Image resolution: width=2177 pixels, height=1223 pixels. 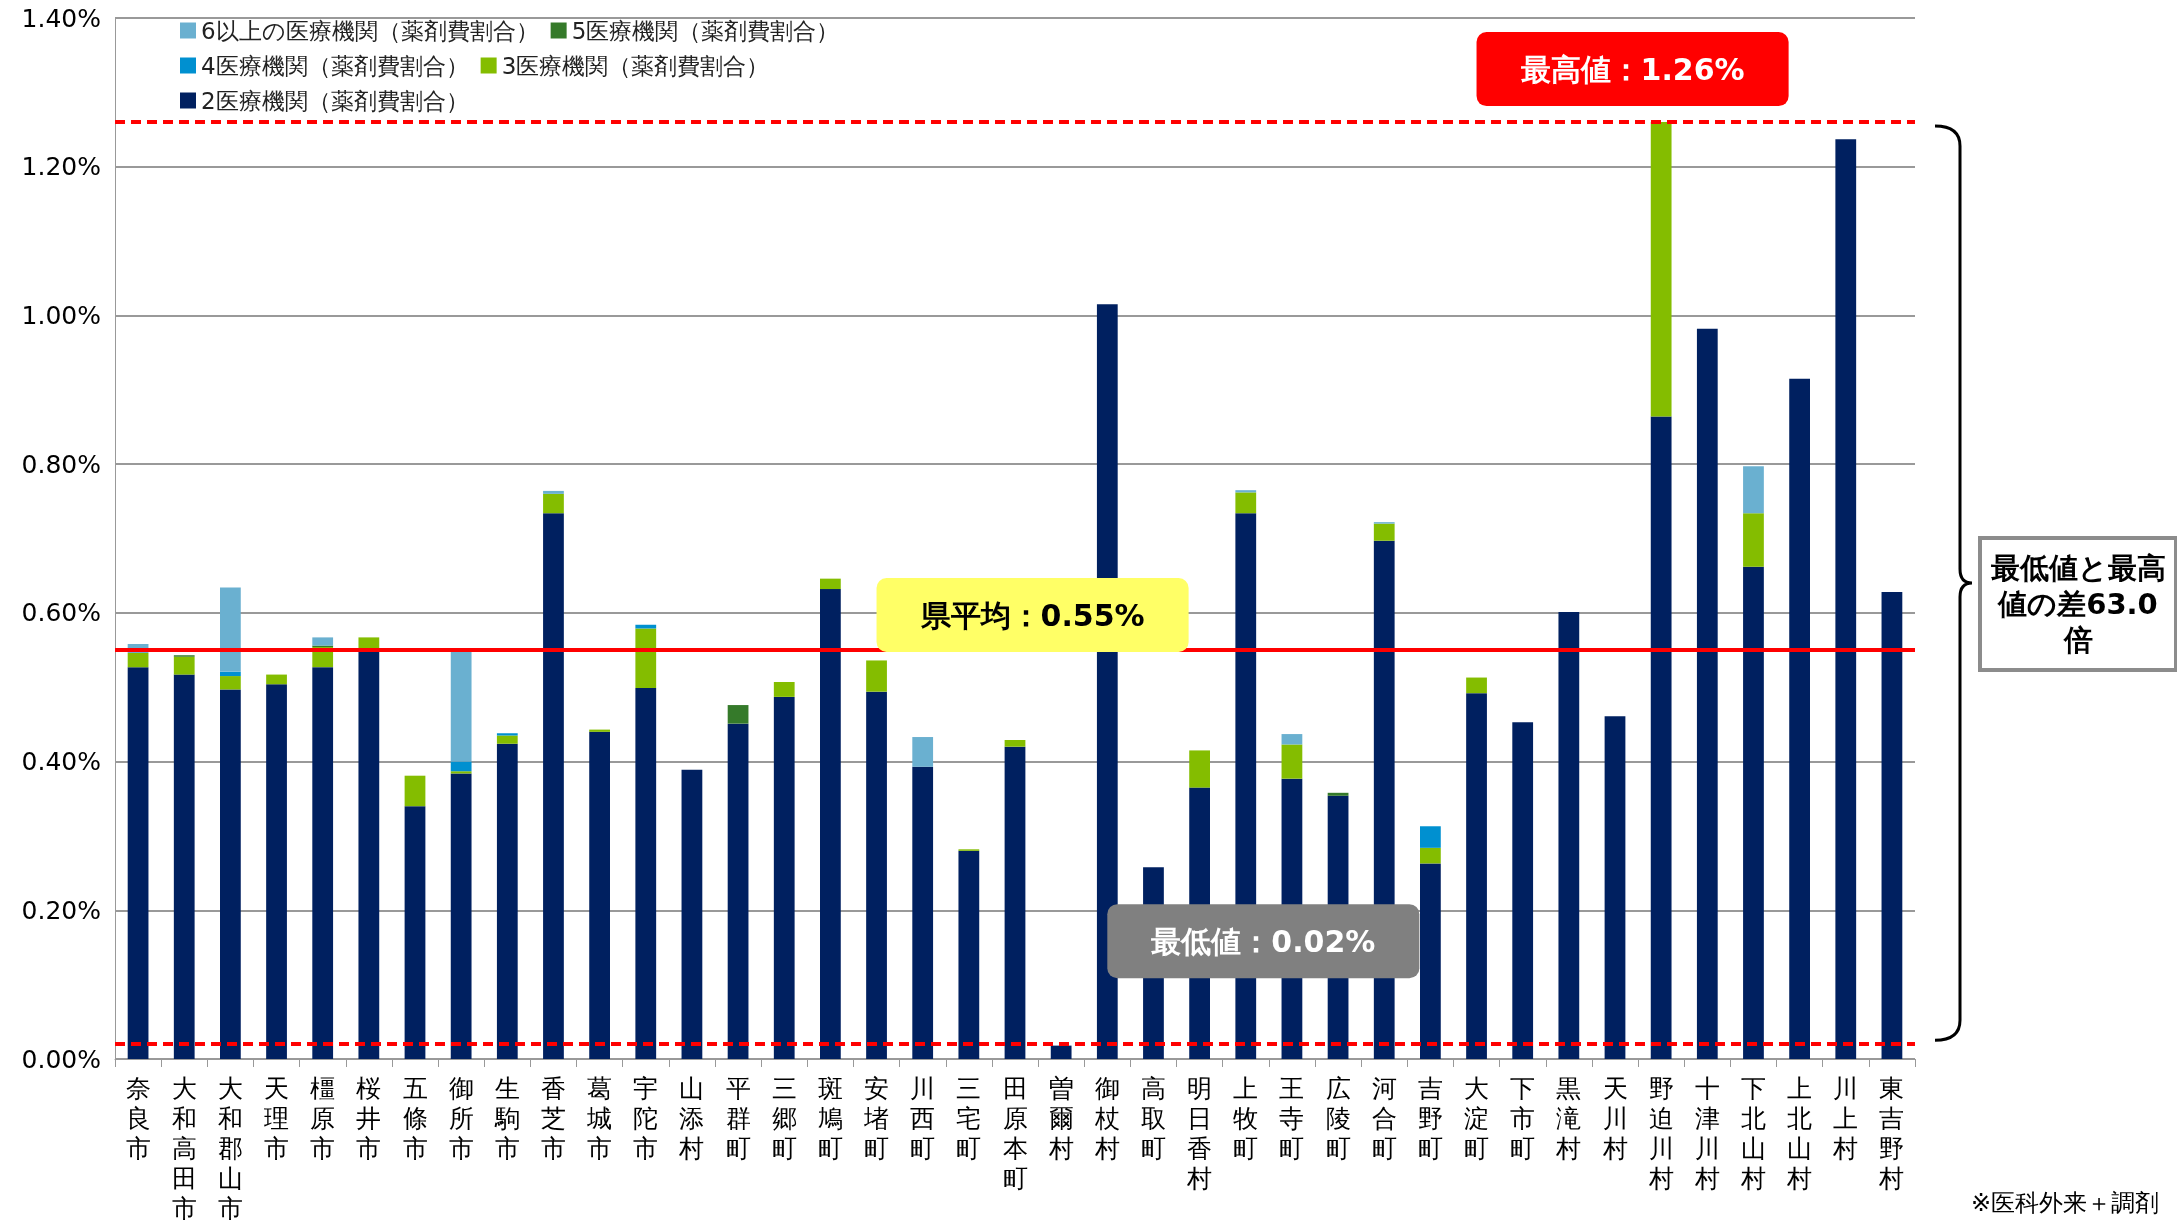 I want to click on y-tick-label: 1.00%, so click(x=61, y=315).